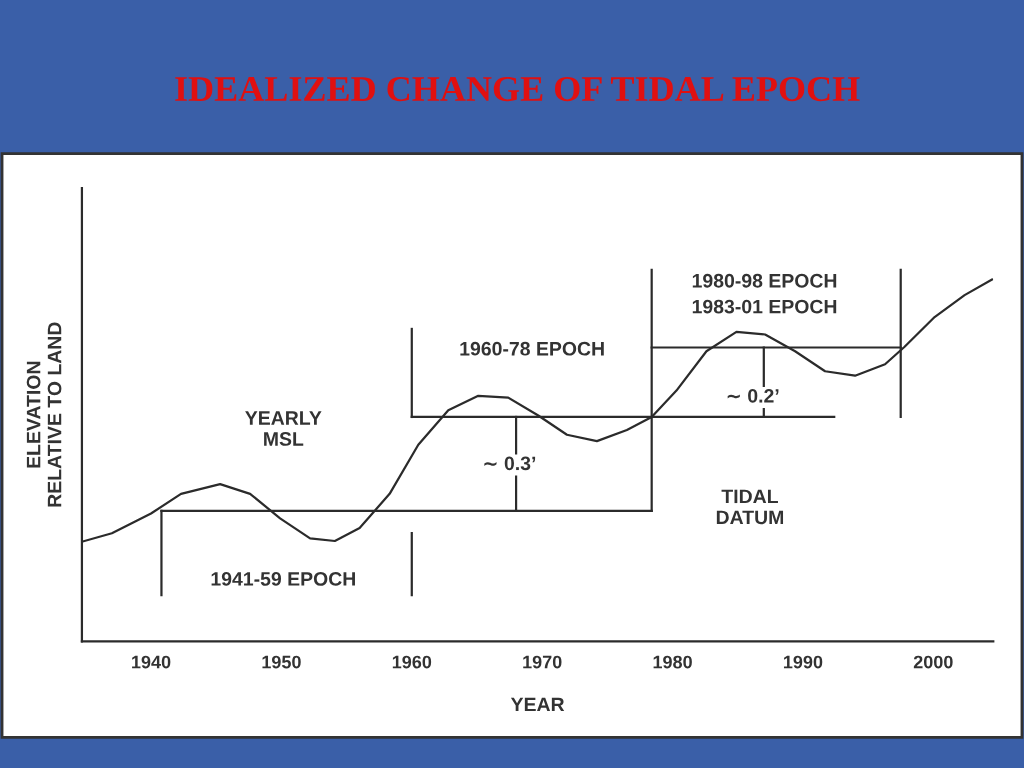 The image size is (1024, 768). Describe the element at coordinates (44, 414) in the screenshot. I see `y-axis-title: ELEVATION RELATIVE TO LAND` at that location.